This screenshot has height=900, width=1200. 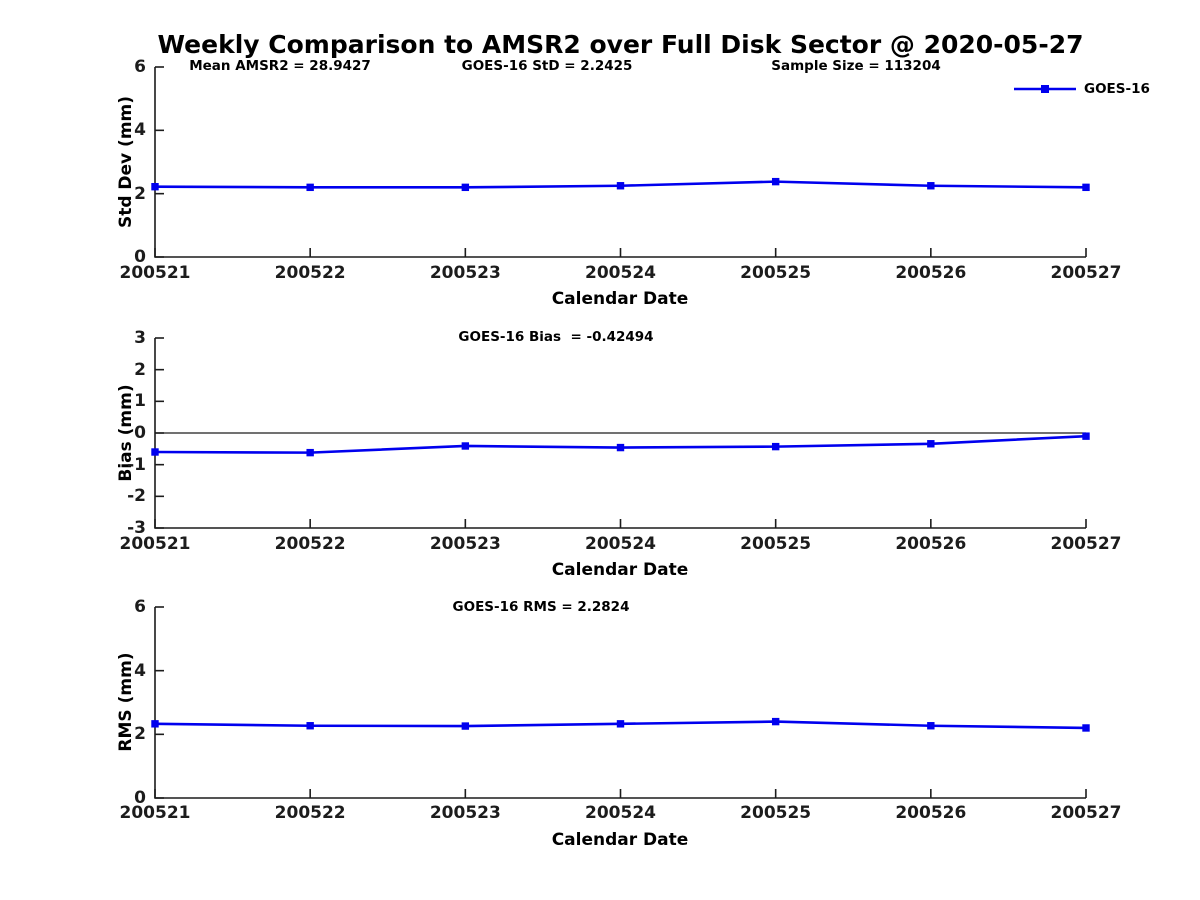 What do you see at coordinates (620, 570) in the screenshot?
I see `x-axis-label-bias: Calendar Date` at bounding box center [620, 570].